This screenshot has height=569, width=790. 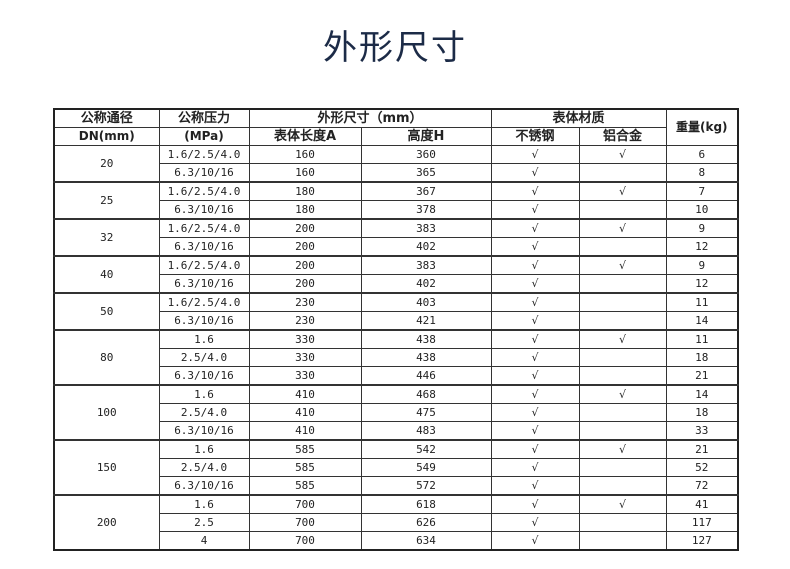 I want to click on height-cell: 365, so click(x=426, y=173).